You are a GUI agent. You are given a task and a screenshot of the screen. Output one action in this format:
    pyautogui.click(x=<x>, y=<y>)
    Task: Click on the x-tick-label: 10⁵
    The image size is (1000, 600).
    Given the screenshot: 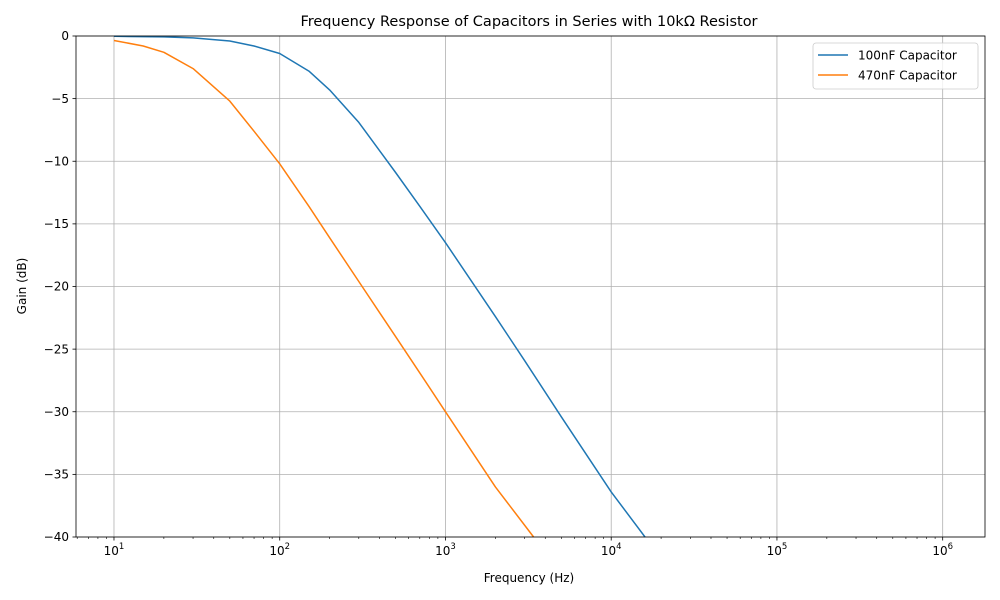 What is the action you would take?
    pyautogui.click(x=777, y=550)
    